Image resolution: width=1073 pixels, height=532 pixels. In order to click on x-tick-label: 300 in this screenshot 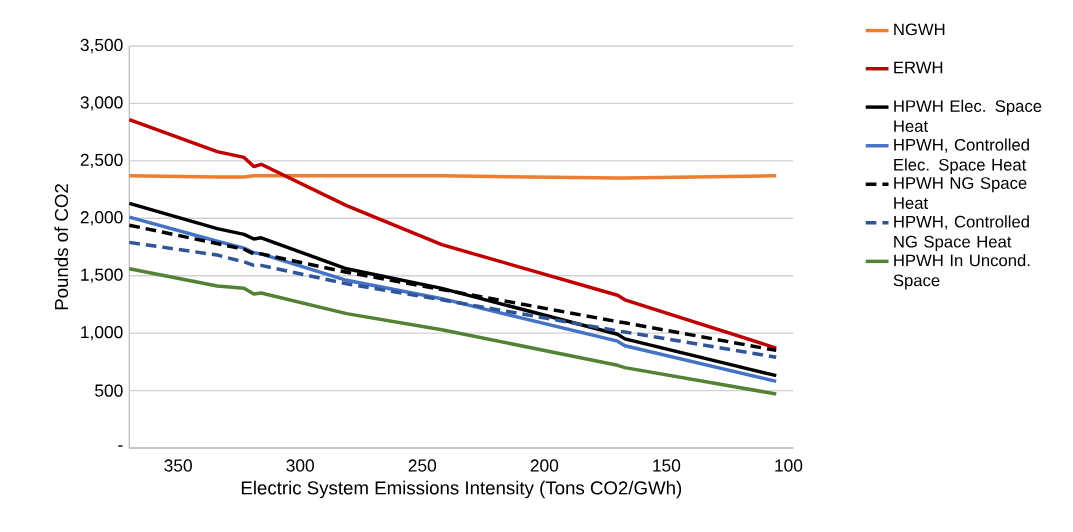, I will do `click(300, 465)`.